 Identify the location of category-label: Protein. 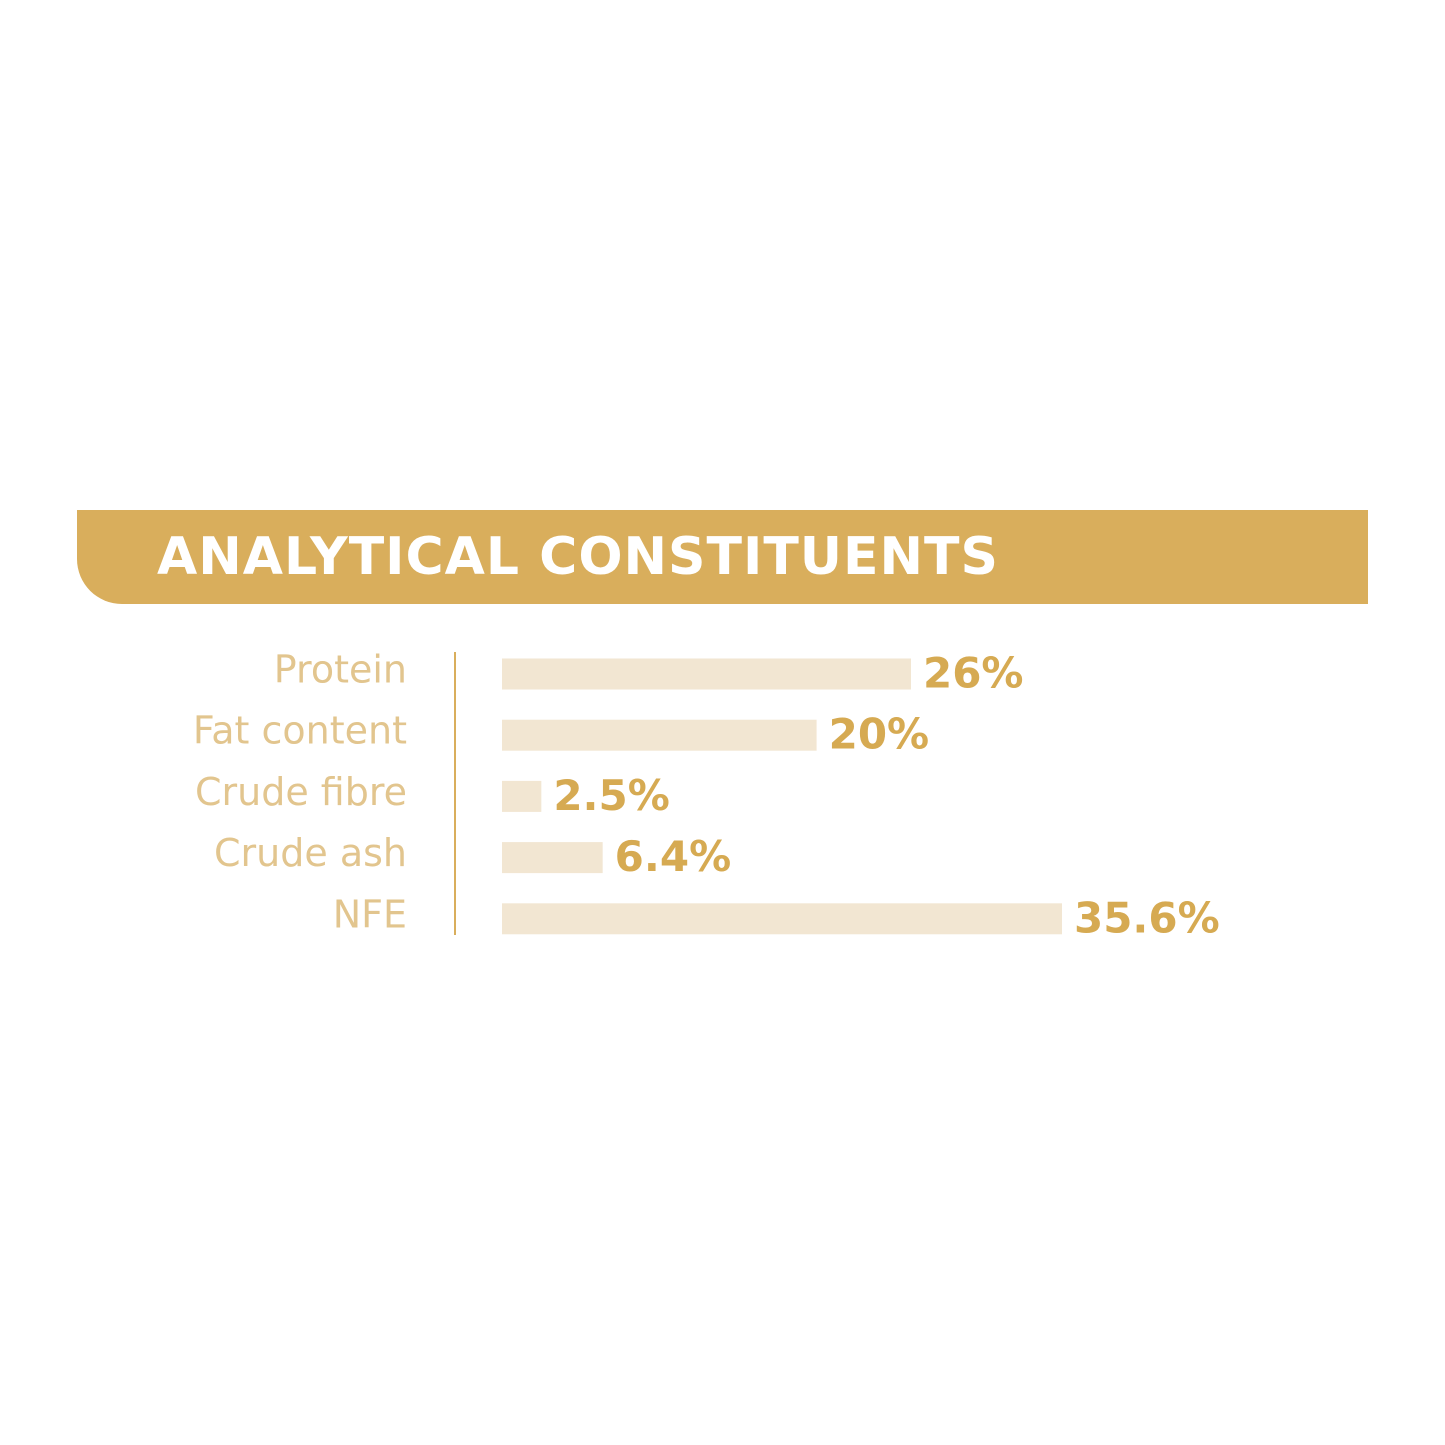
(340, 670).